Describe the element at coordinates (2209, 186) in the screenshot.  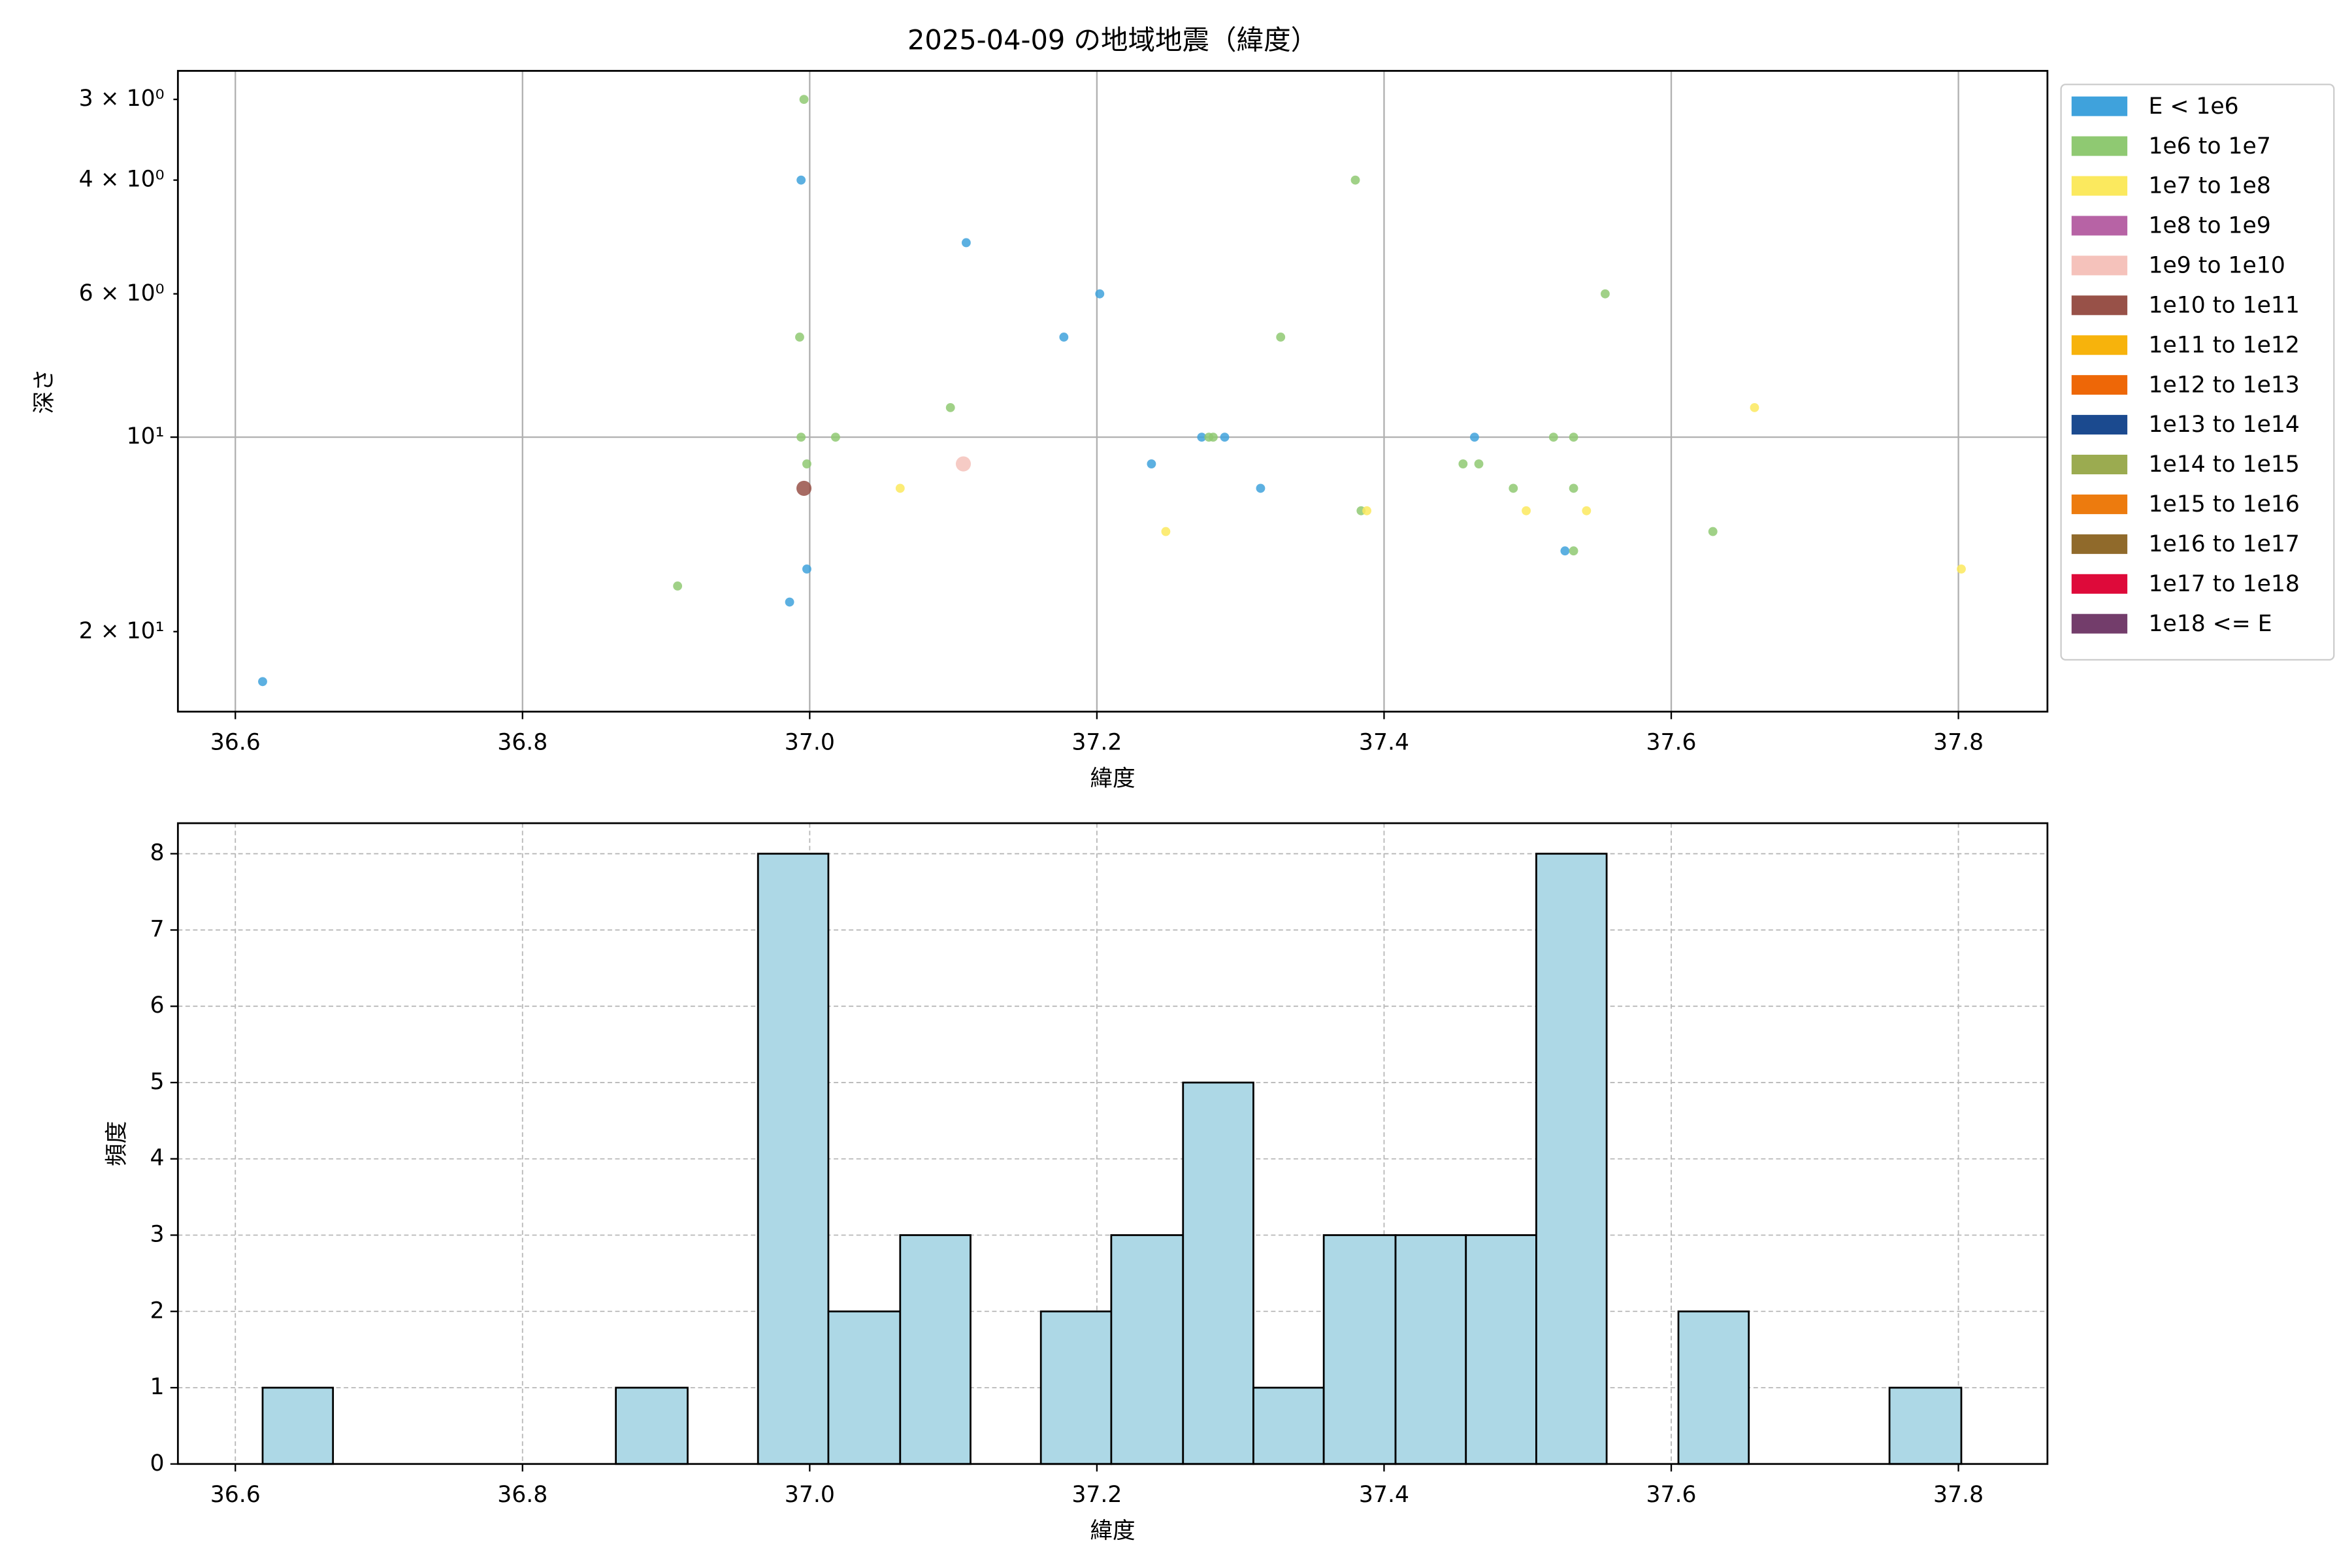
I see `legend-label: 1e7 to 1e8` at that location.